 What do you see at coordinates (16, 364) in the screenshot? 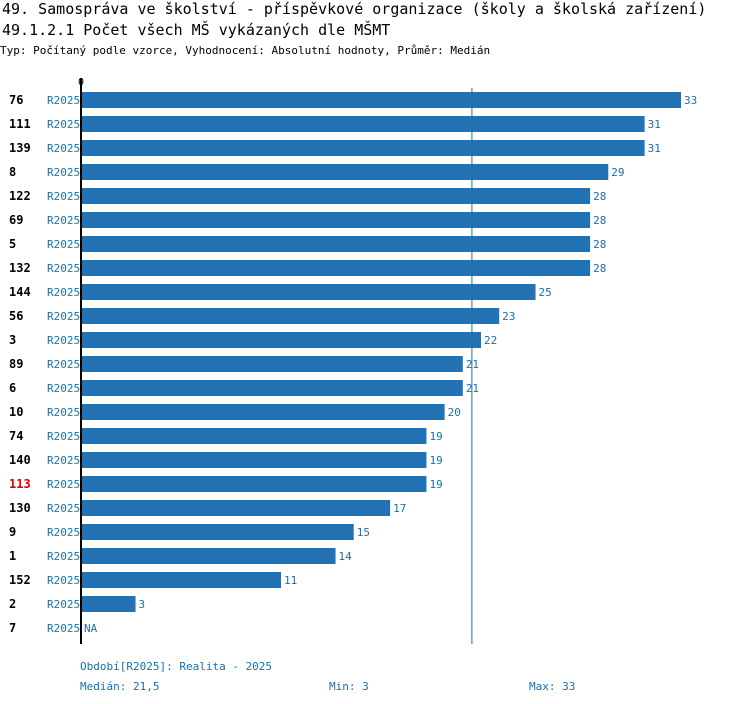
I see `category-label: 89` at bounding box center [16, 364].